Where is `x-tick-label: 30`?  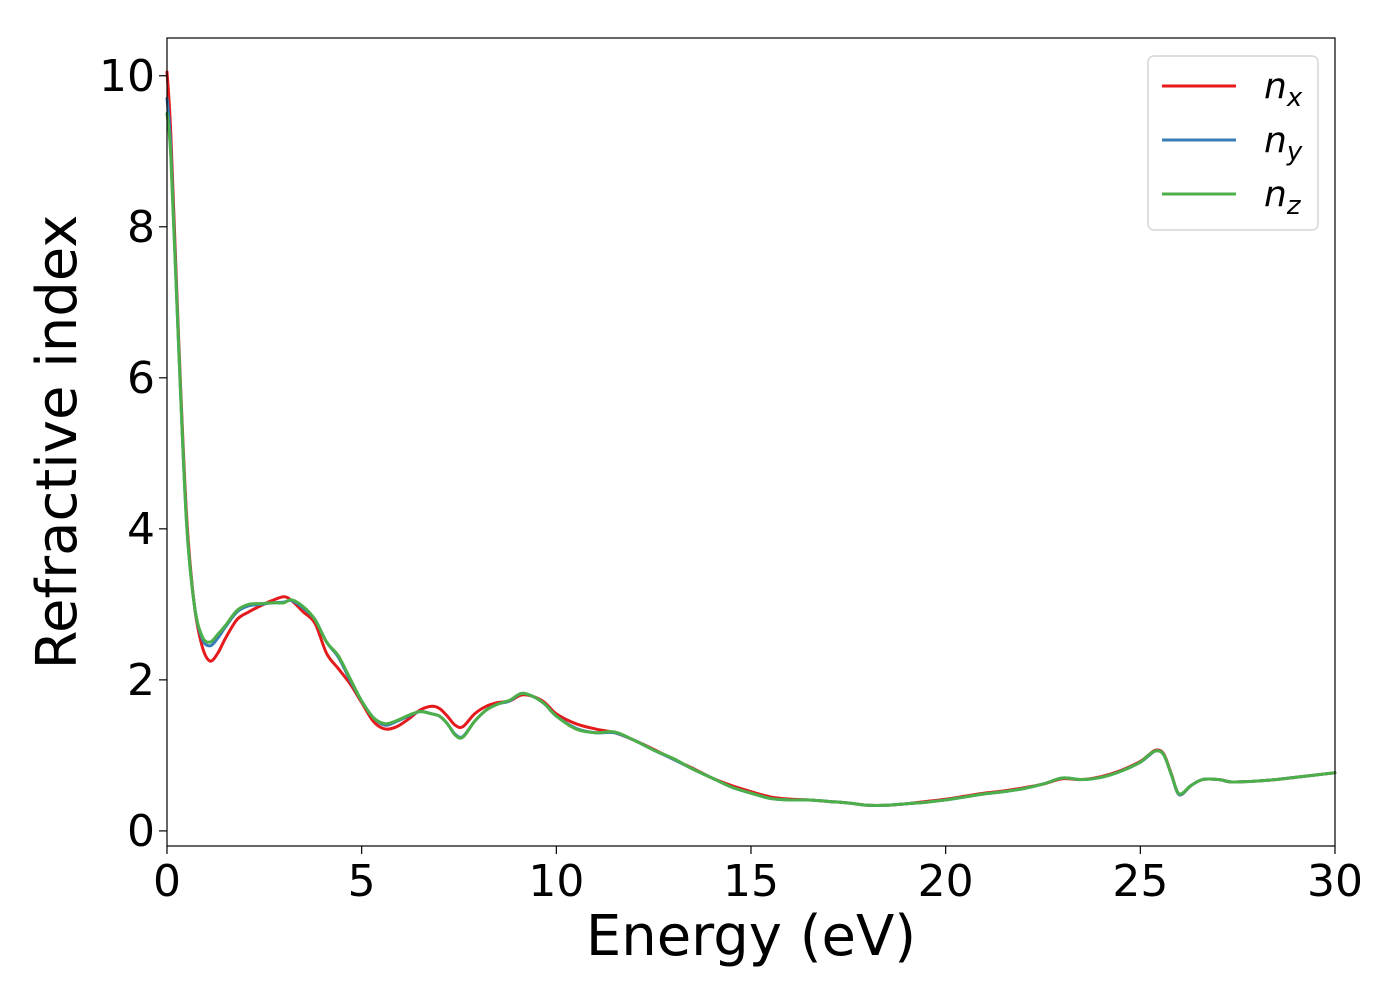
x-tick-label: 30 is located at coordinates (1335, 881).